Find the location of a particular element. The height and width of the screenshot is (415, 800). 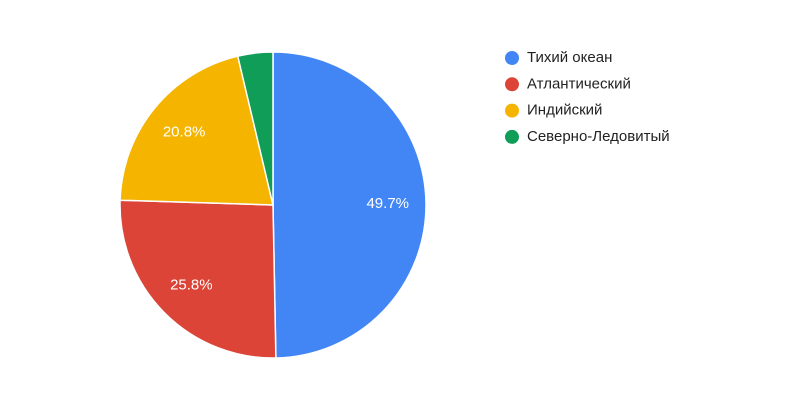

legend-label: Индийский is located at coordinates (564, 110).